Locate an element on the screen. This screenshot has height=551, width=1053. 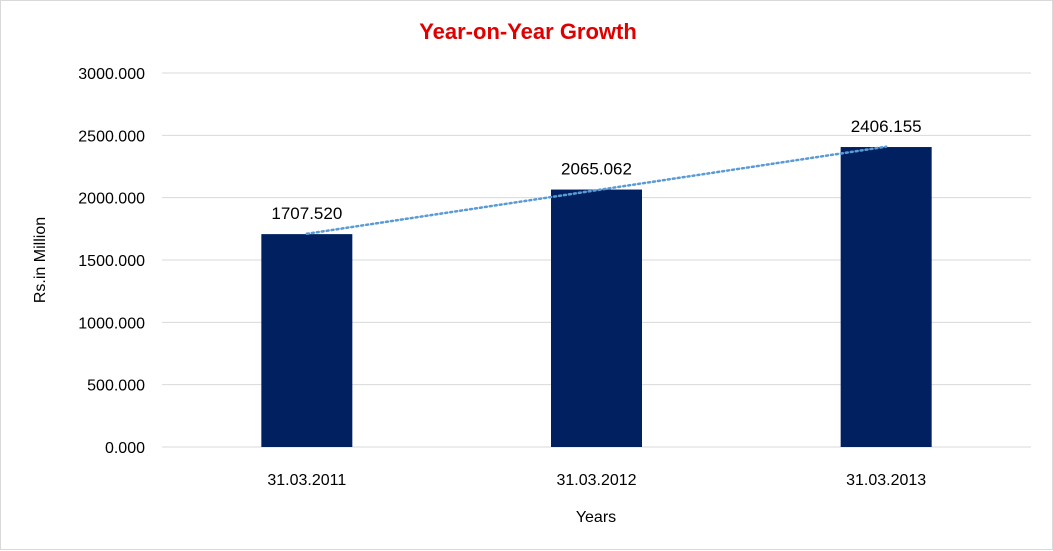
data-label: 2065.062 is located at coordinates (596, 169).